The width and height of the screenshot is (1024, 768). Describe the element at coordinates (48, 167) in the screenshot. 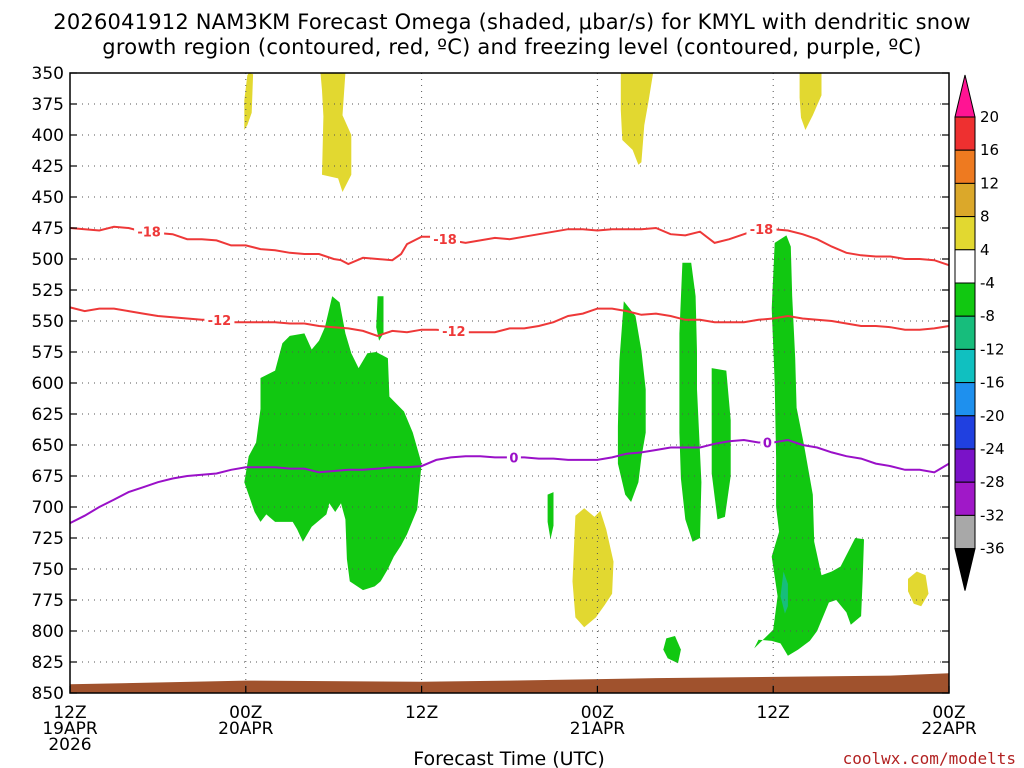

I see `y-tick-label: 425` at that location.